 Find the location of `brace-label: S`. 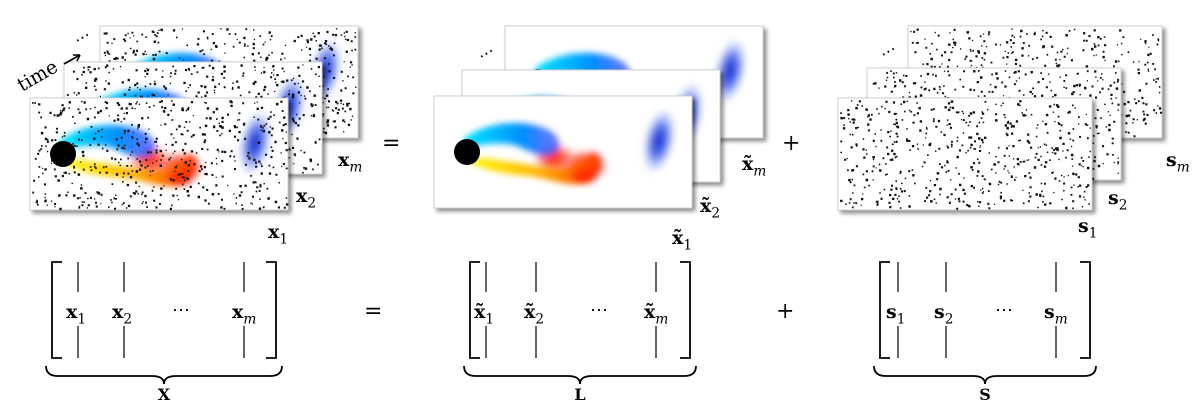

brace-label: S is located at coordinates (985, 394).